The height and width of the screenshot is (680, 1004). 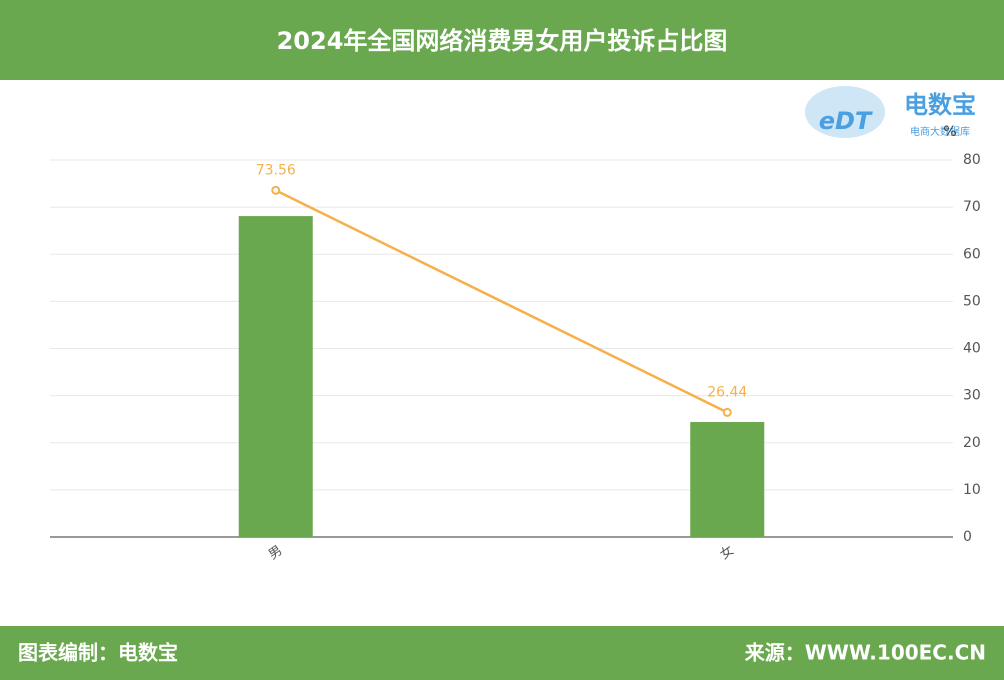 I want to click on y-tick-label: 30, so click(x=972, y=396).